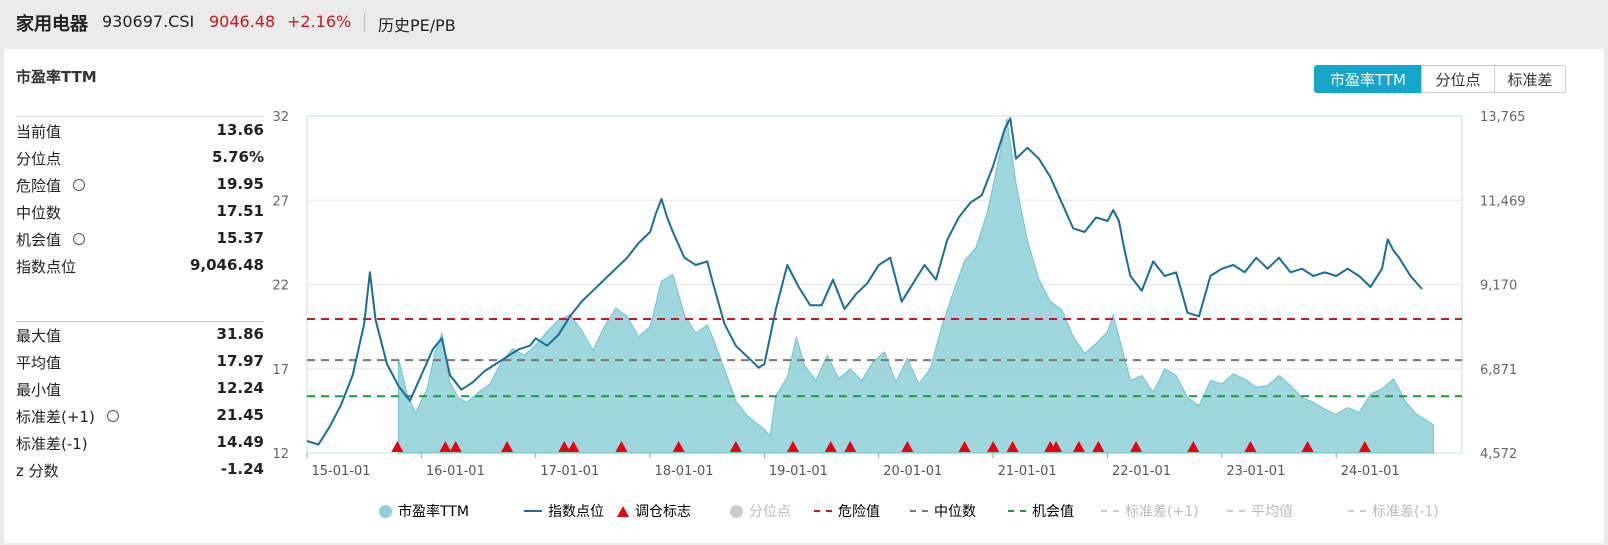  Describe the element at coordinates (1027, 471) in the screenshot. I see `x-tick-label: 21-01-01` at that location.